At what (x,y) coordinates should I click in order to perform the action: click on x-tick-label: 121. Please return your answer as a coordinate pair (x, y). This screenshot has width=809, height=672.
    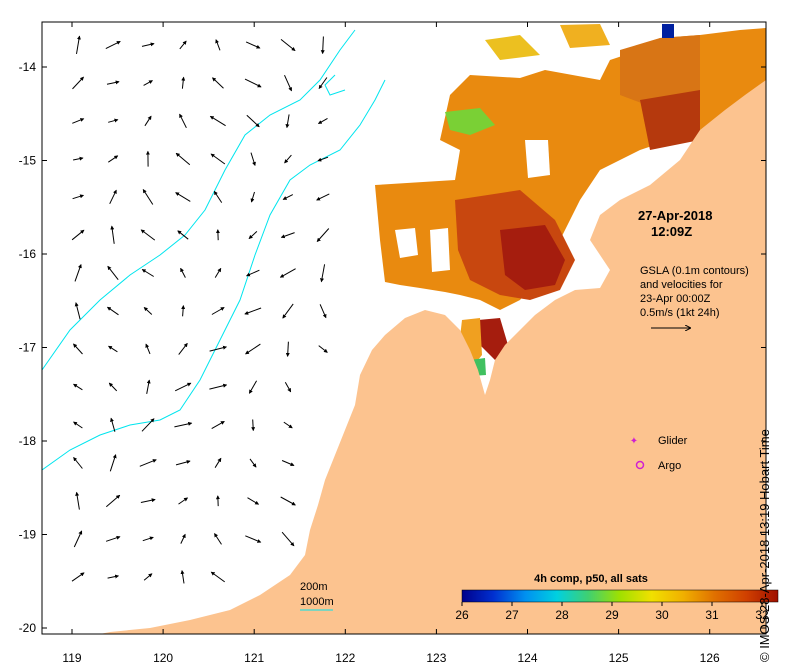
    Looking at the image, I should click on (254, 658).